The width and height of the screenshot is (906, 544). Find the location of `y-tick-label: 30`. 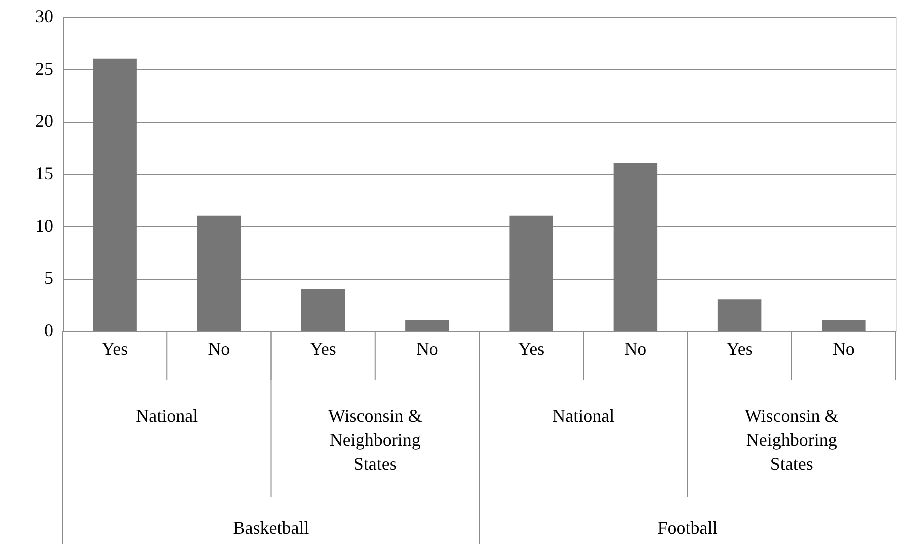

y-tick-label: 30 is located at coordinates (45, 16).